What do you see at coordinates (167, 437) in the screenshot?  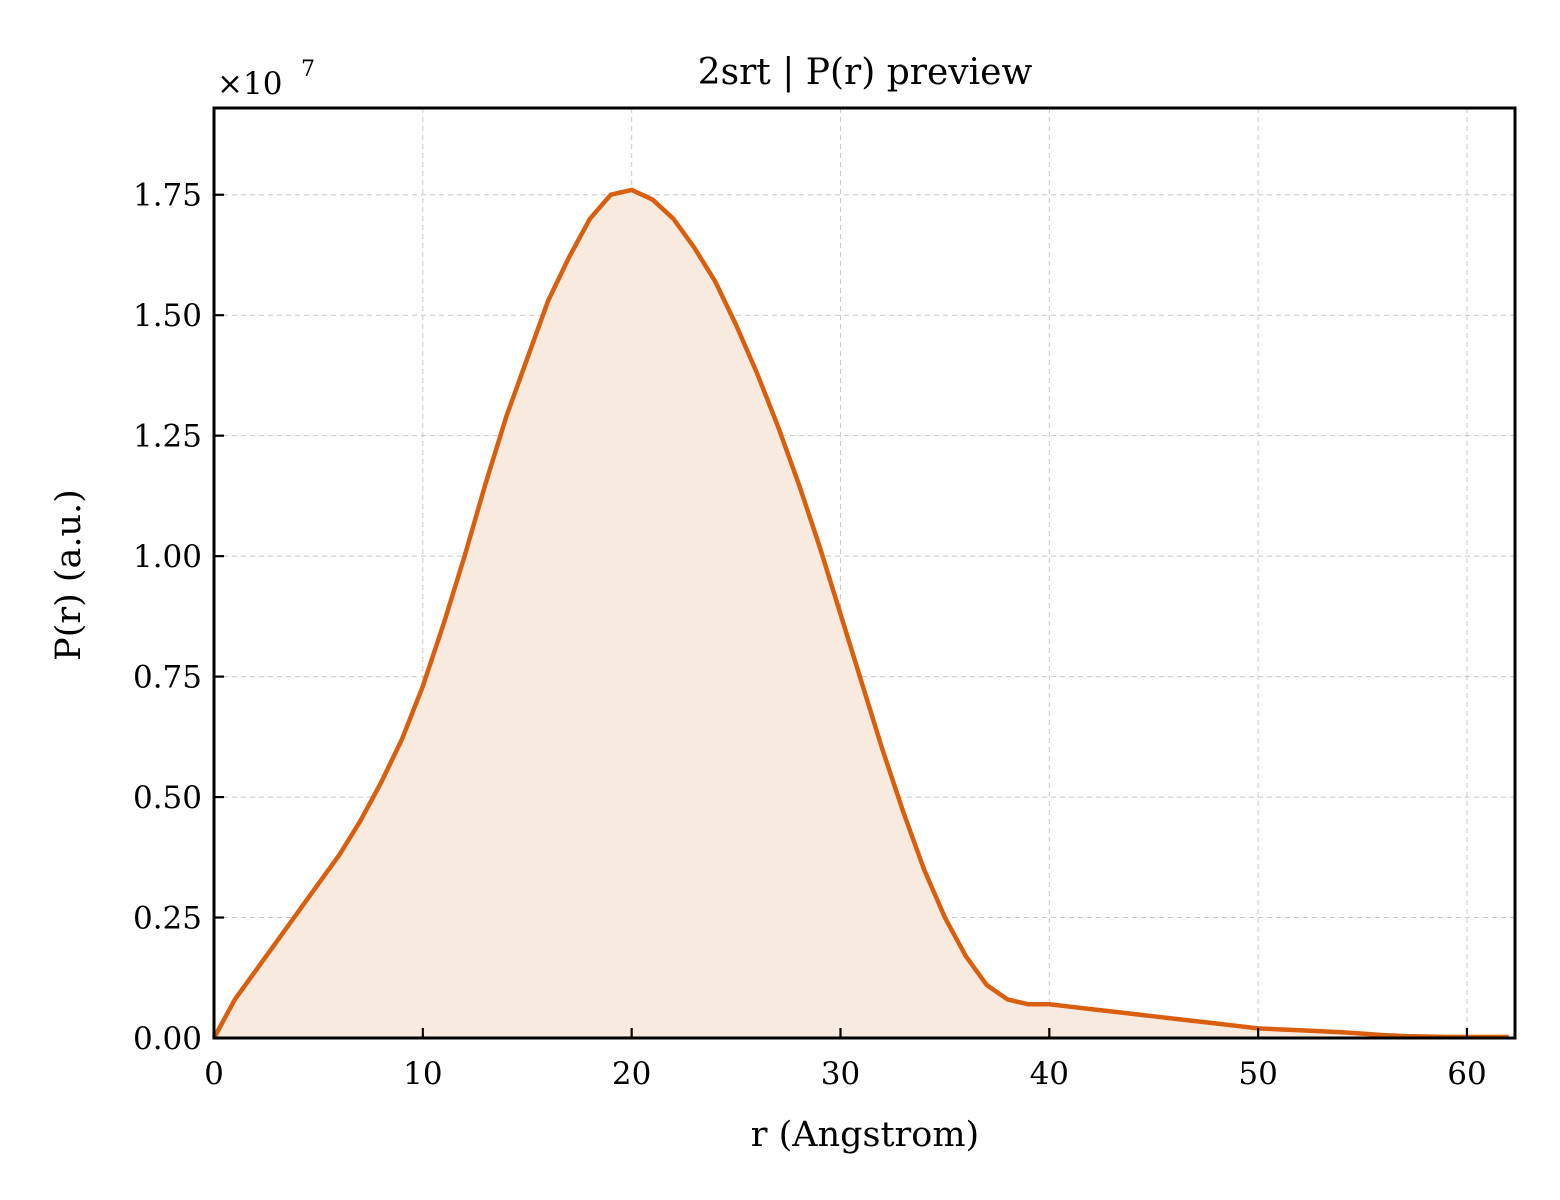 I see `y-tick-label: 1.25` at bounding box center [167, 437].